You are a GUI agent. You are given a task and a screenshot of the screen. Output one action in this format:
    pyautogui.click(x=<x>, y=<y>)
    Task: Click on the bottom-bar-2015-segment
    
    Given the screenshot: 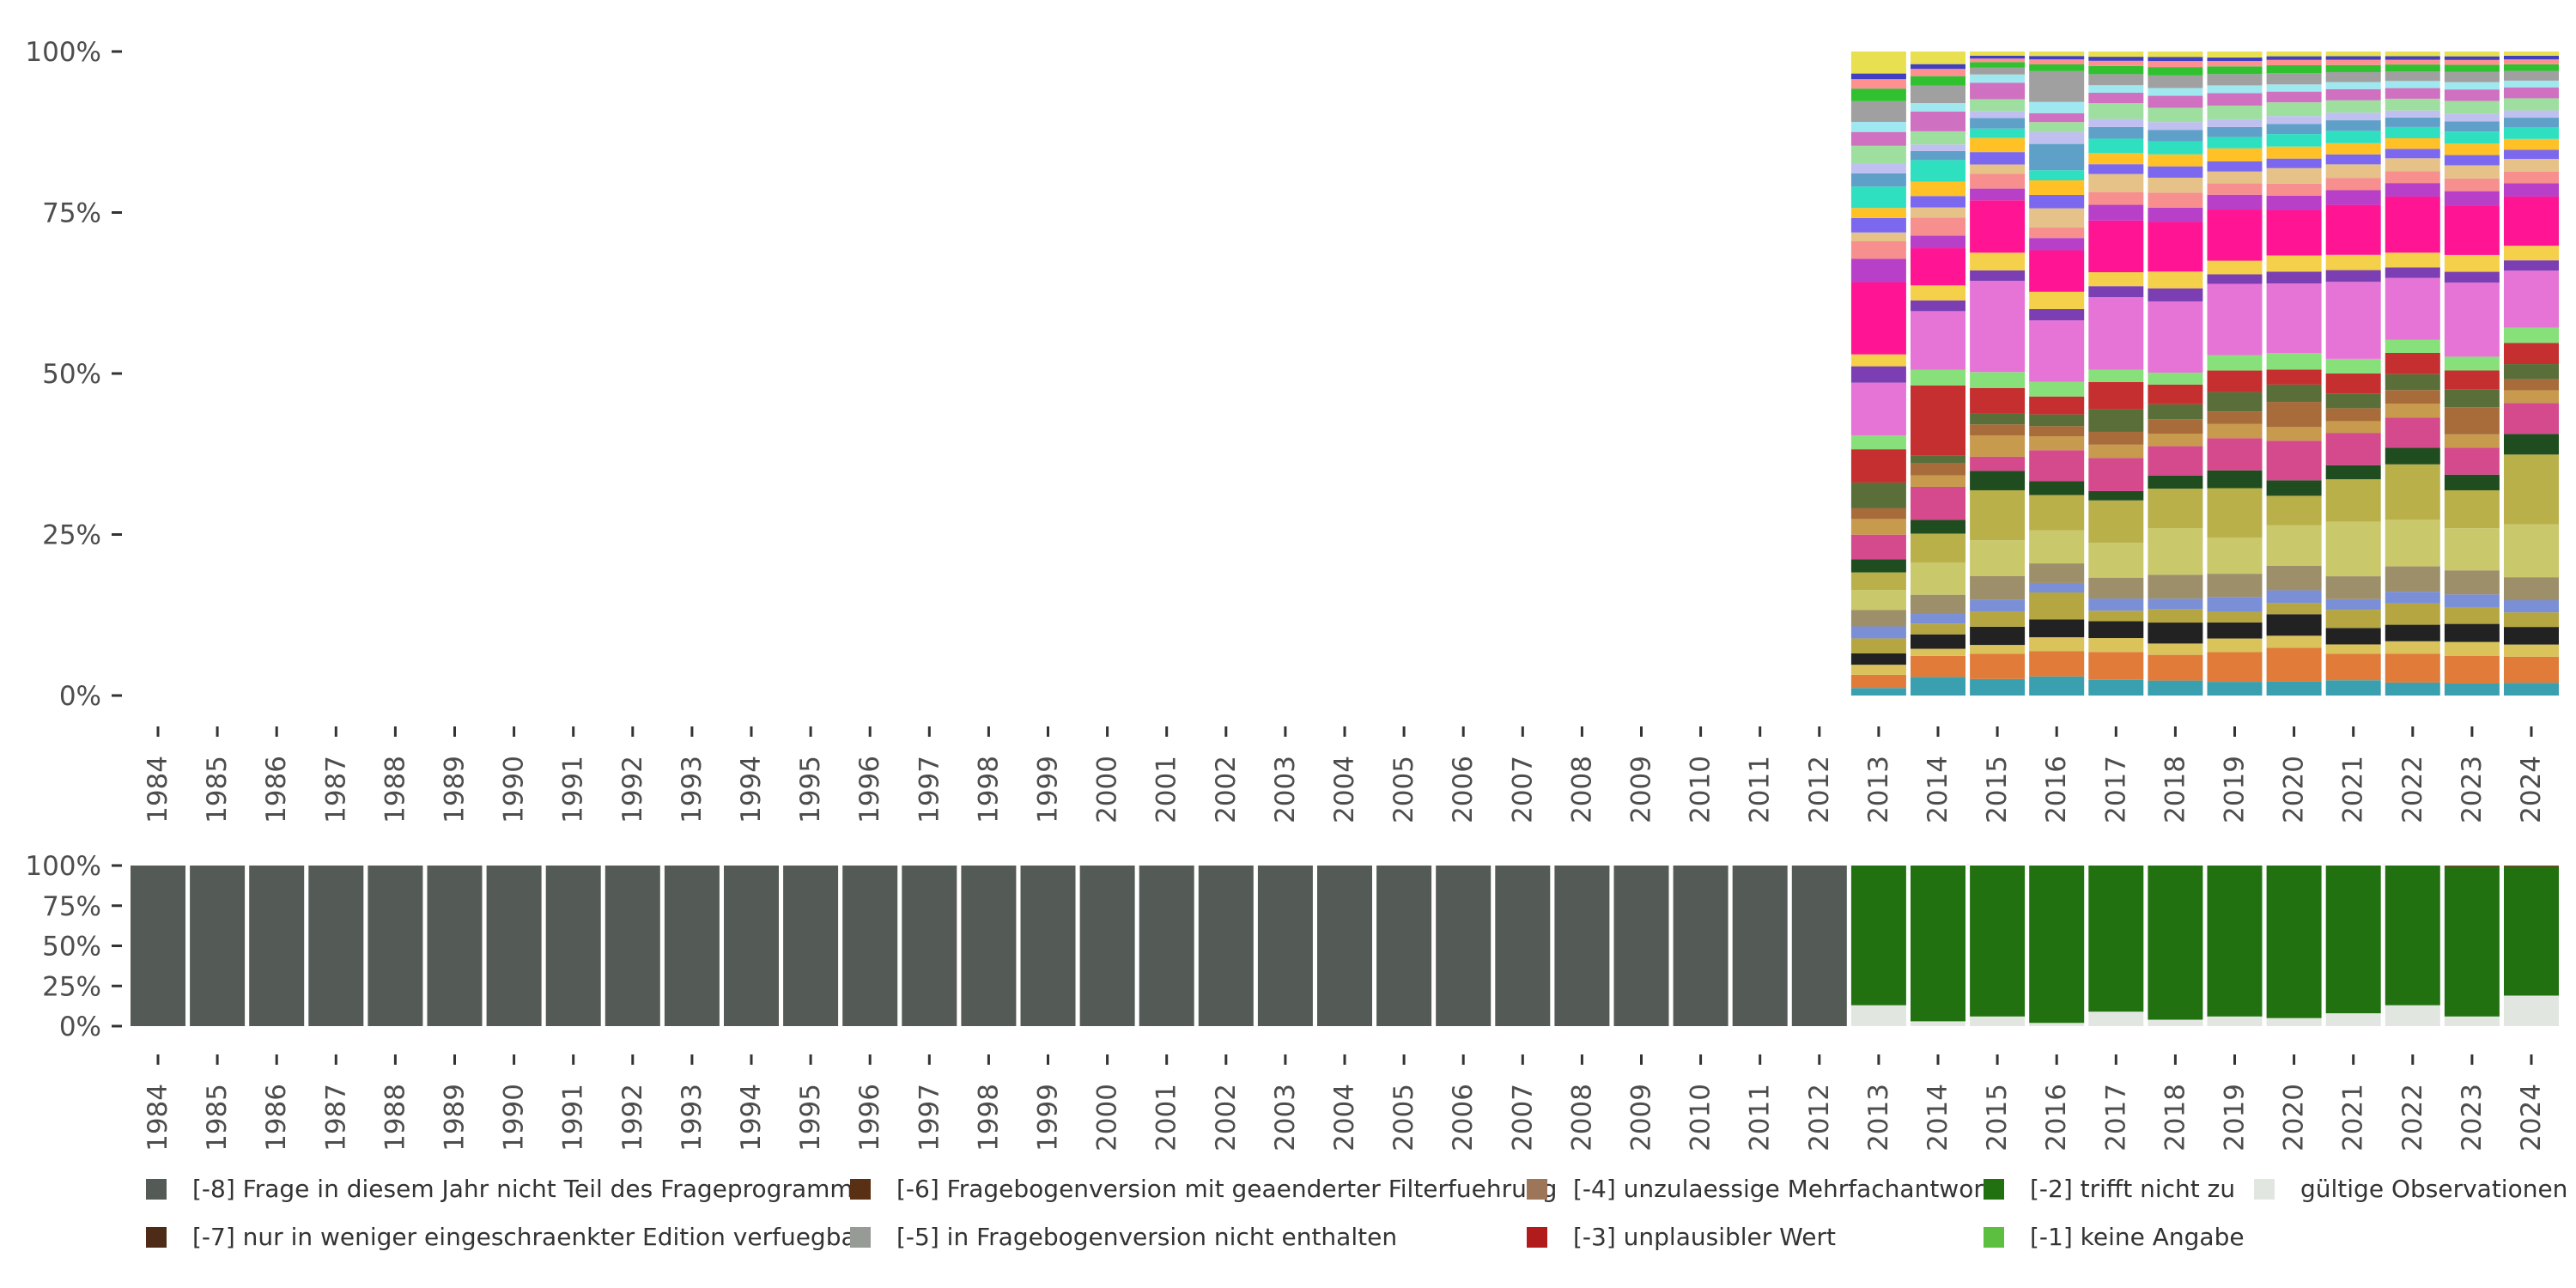 What is the action you would take?
    pyautogui.click(x=1998, y=941)
    